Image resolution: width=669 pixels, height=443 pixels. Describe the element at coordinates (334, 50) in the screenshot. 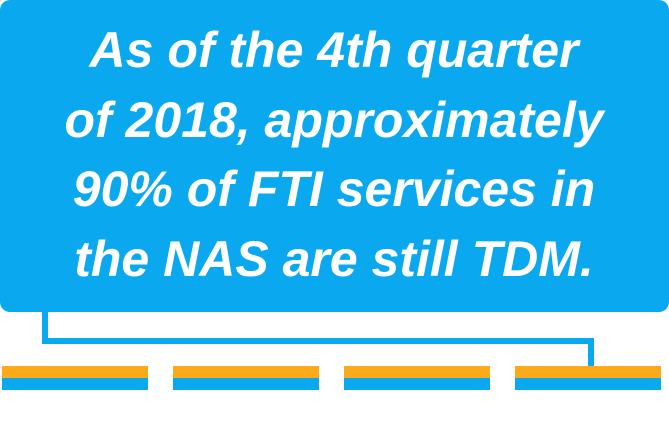

I see `callout-line: As of the 4th quarter` at that location.